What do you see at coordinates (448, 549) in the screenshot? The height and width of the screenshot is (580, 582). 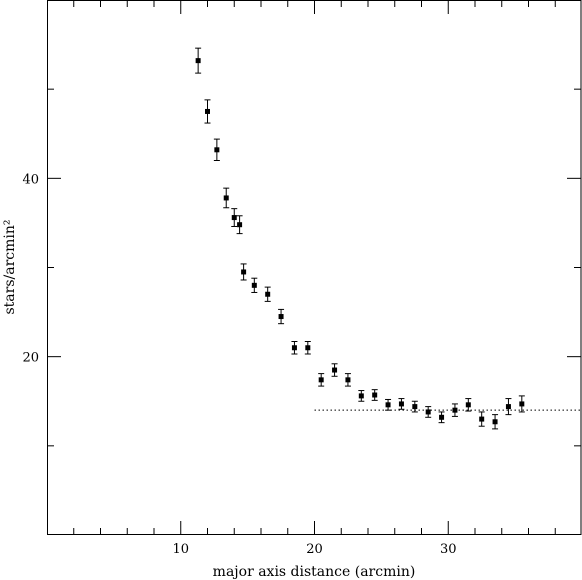 I see `x-tick-label: 30` at bounding box center [448, 549].